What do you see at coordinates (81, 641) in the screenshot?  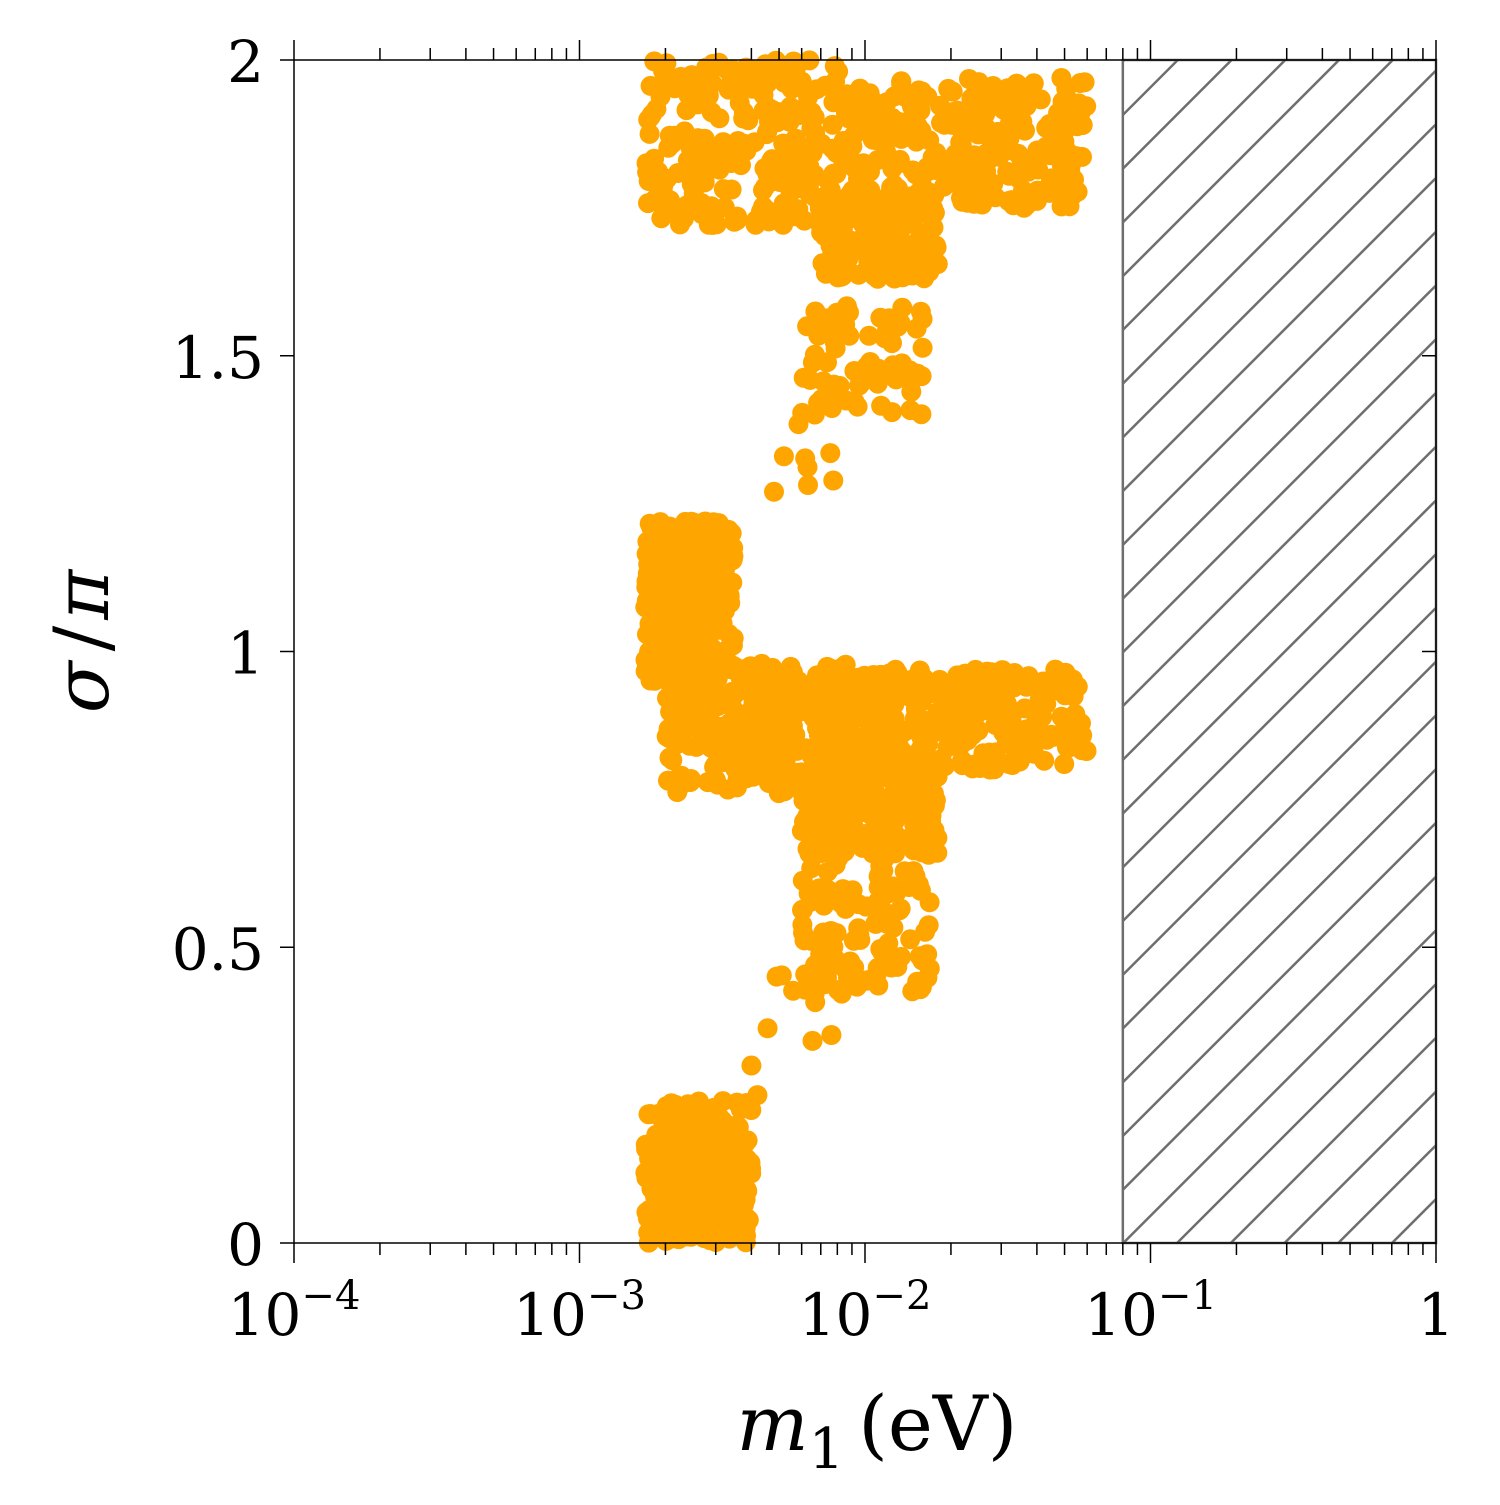 I see `y-axis-title: σ / π` at bounding box center [81, 641].